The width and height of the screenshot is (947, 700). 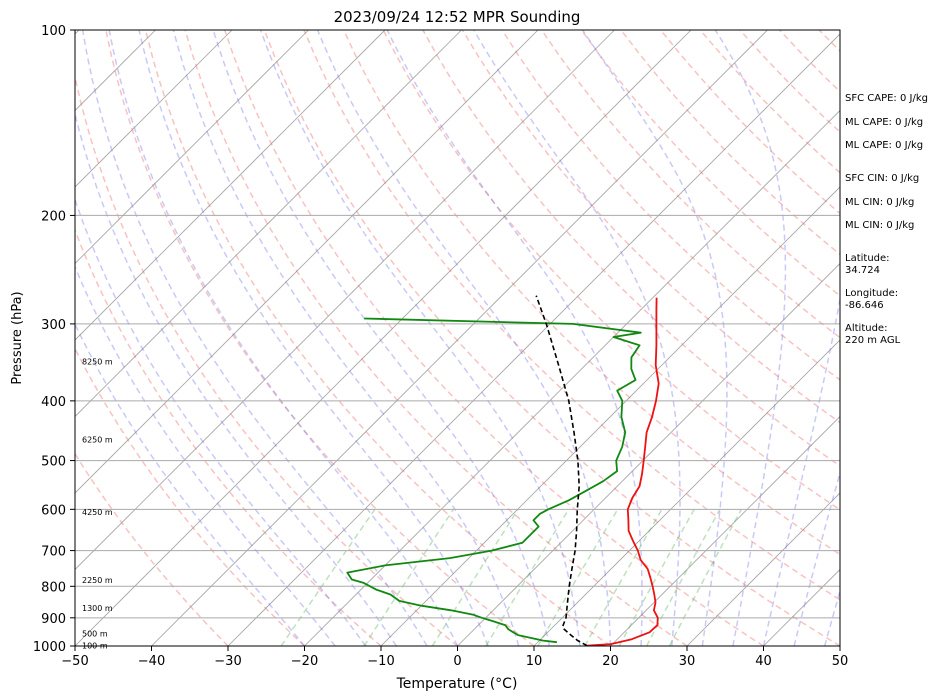 What do you see at coordinates (304, 661) in the screenshot?
I see `x-tick-label: −20` at bounding box center [304, 661].